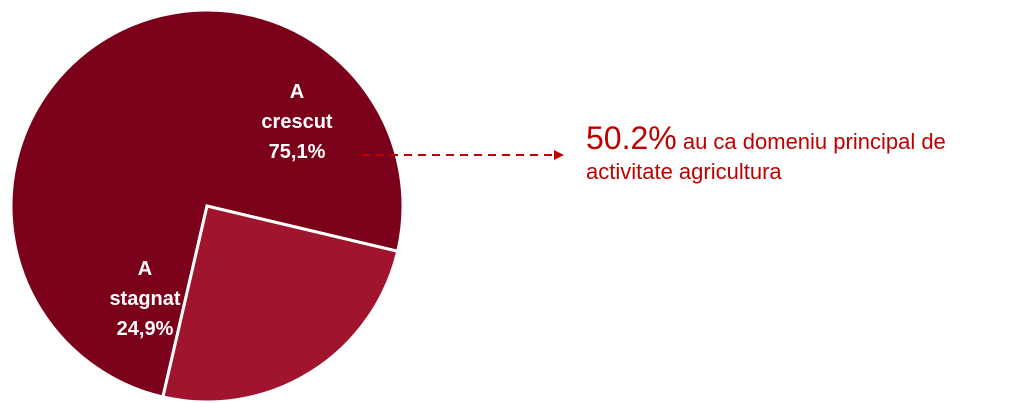  Describe the element at coordinates (280, 303) in the screenshot. I see `pie-slice-stagnat` at that location.